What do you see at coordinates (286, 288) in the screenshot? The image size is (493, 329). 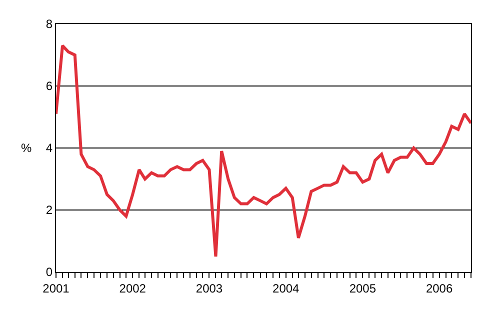 I see `x-tick-label: 2004` at bounding box center [286, 288].